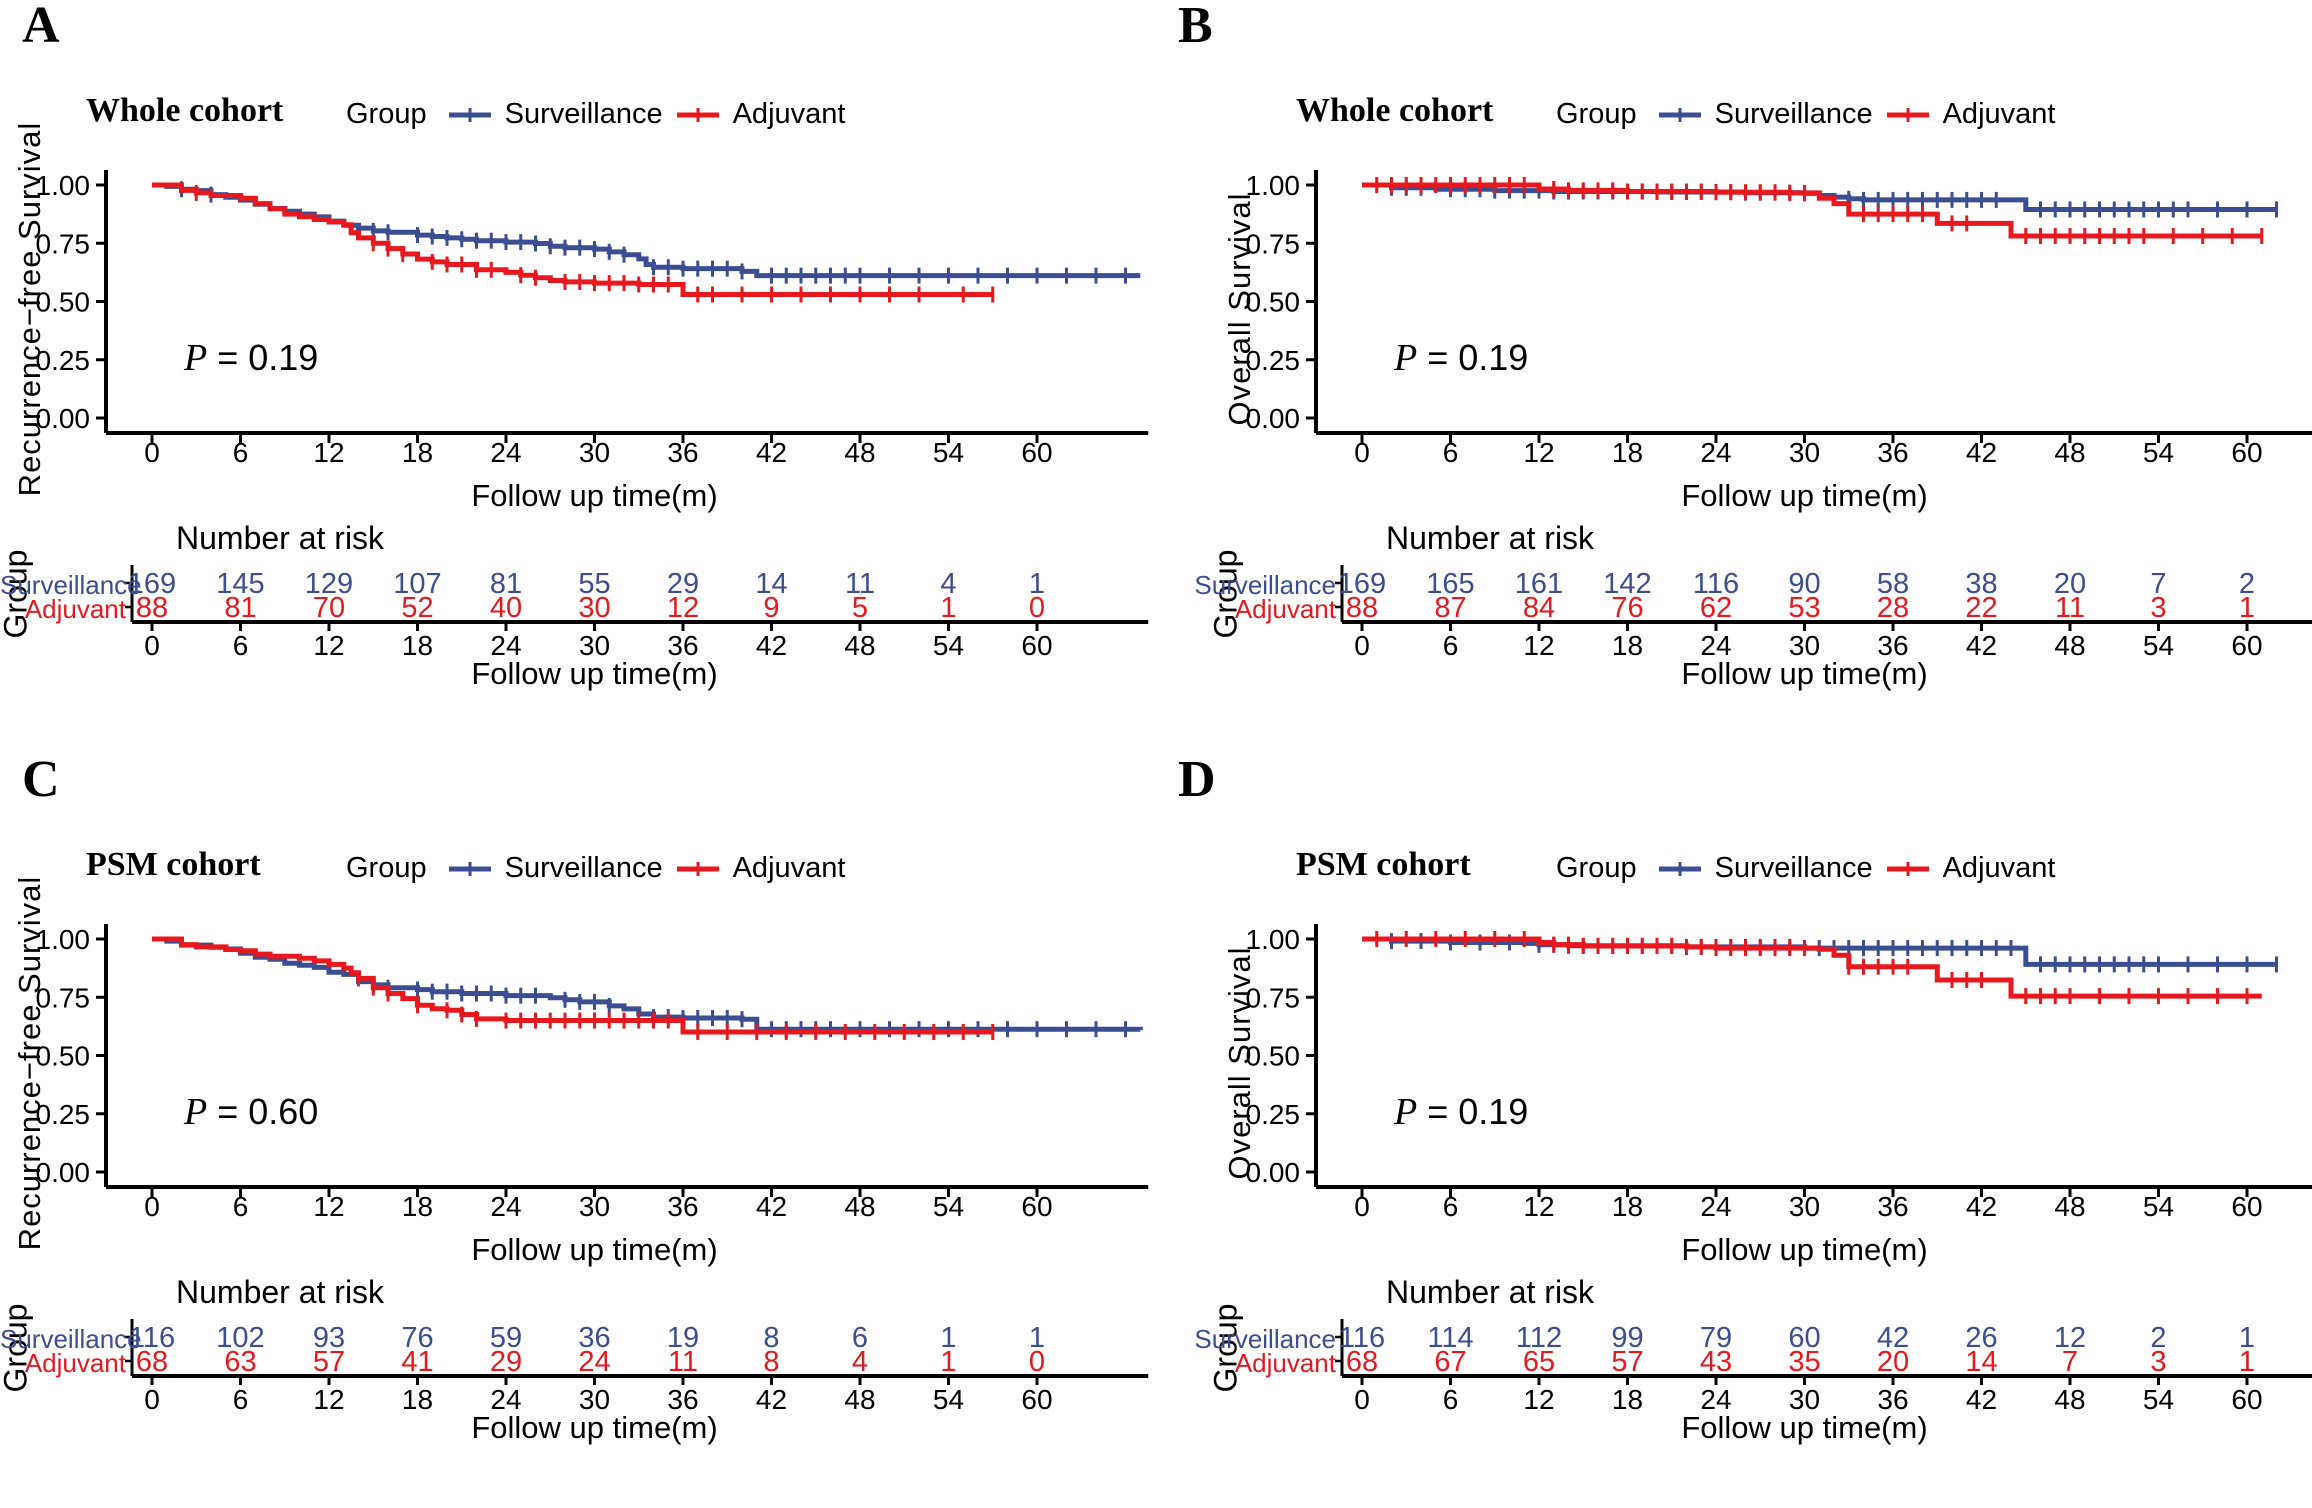 The width and height of the screenshot is (2312, 1508). What do you see at coordinates (1450, 1362) in the screenshot?
I see `risk-count: 67` at bounding box center [1450, 1362].